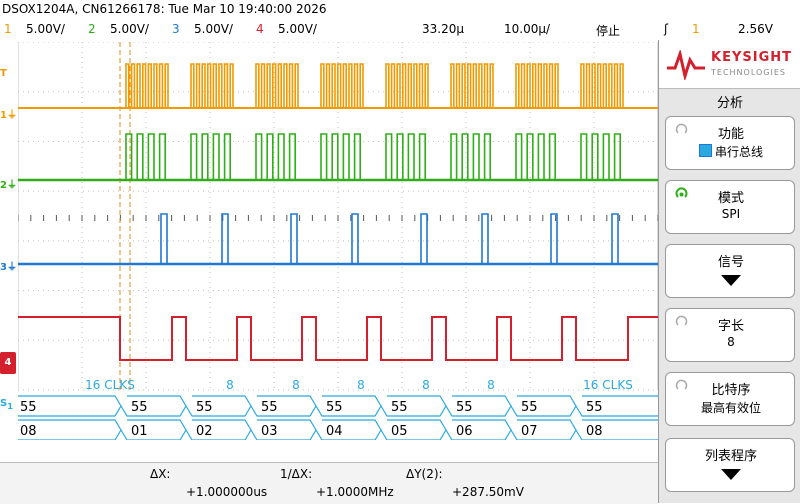 The width and height of the screenshot is (800, 504). I want to click on inverse-delta-x-value: +1.0000MHz, so click(355, 492).